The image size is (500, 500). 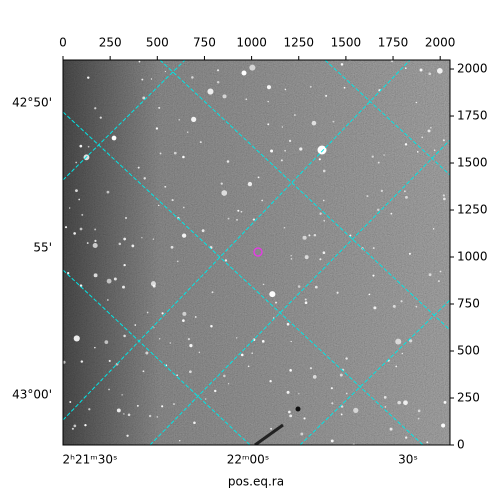 I want to click on x-tick-label: 750, so click(x=204, y=43).